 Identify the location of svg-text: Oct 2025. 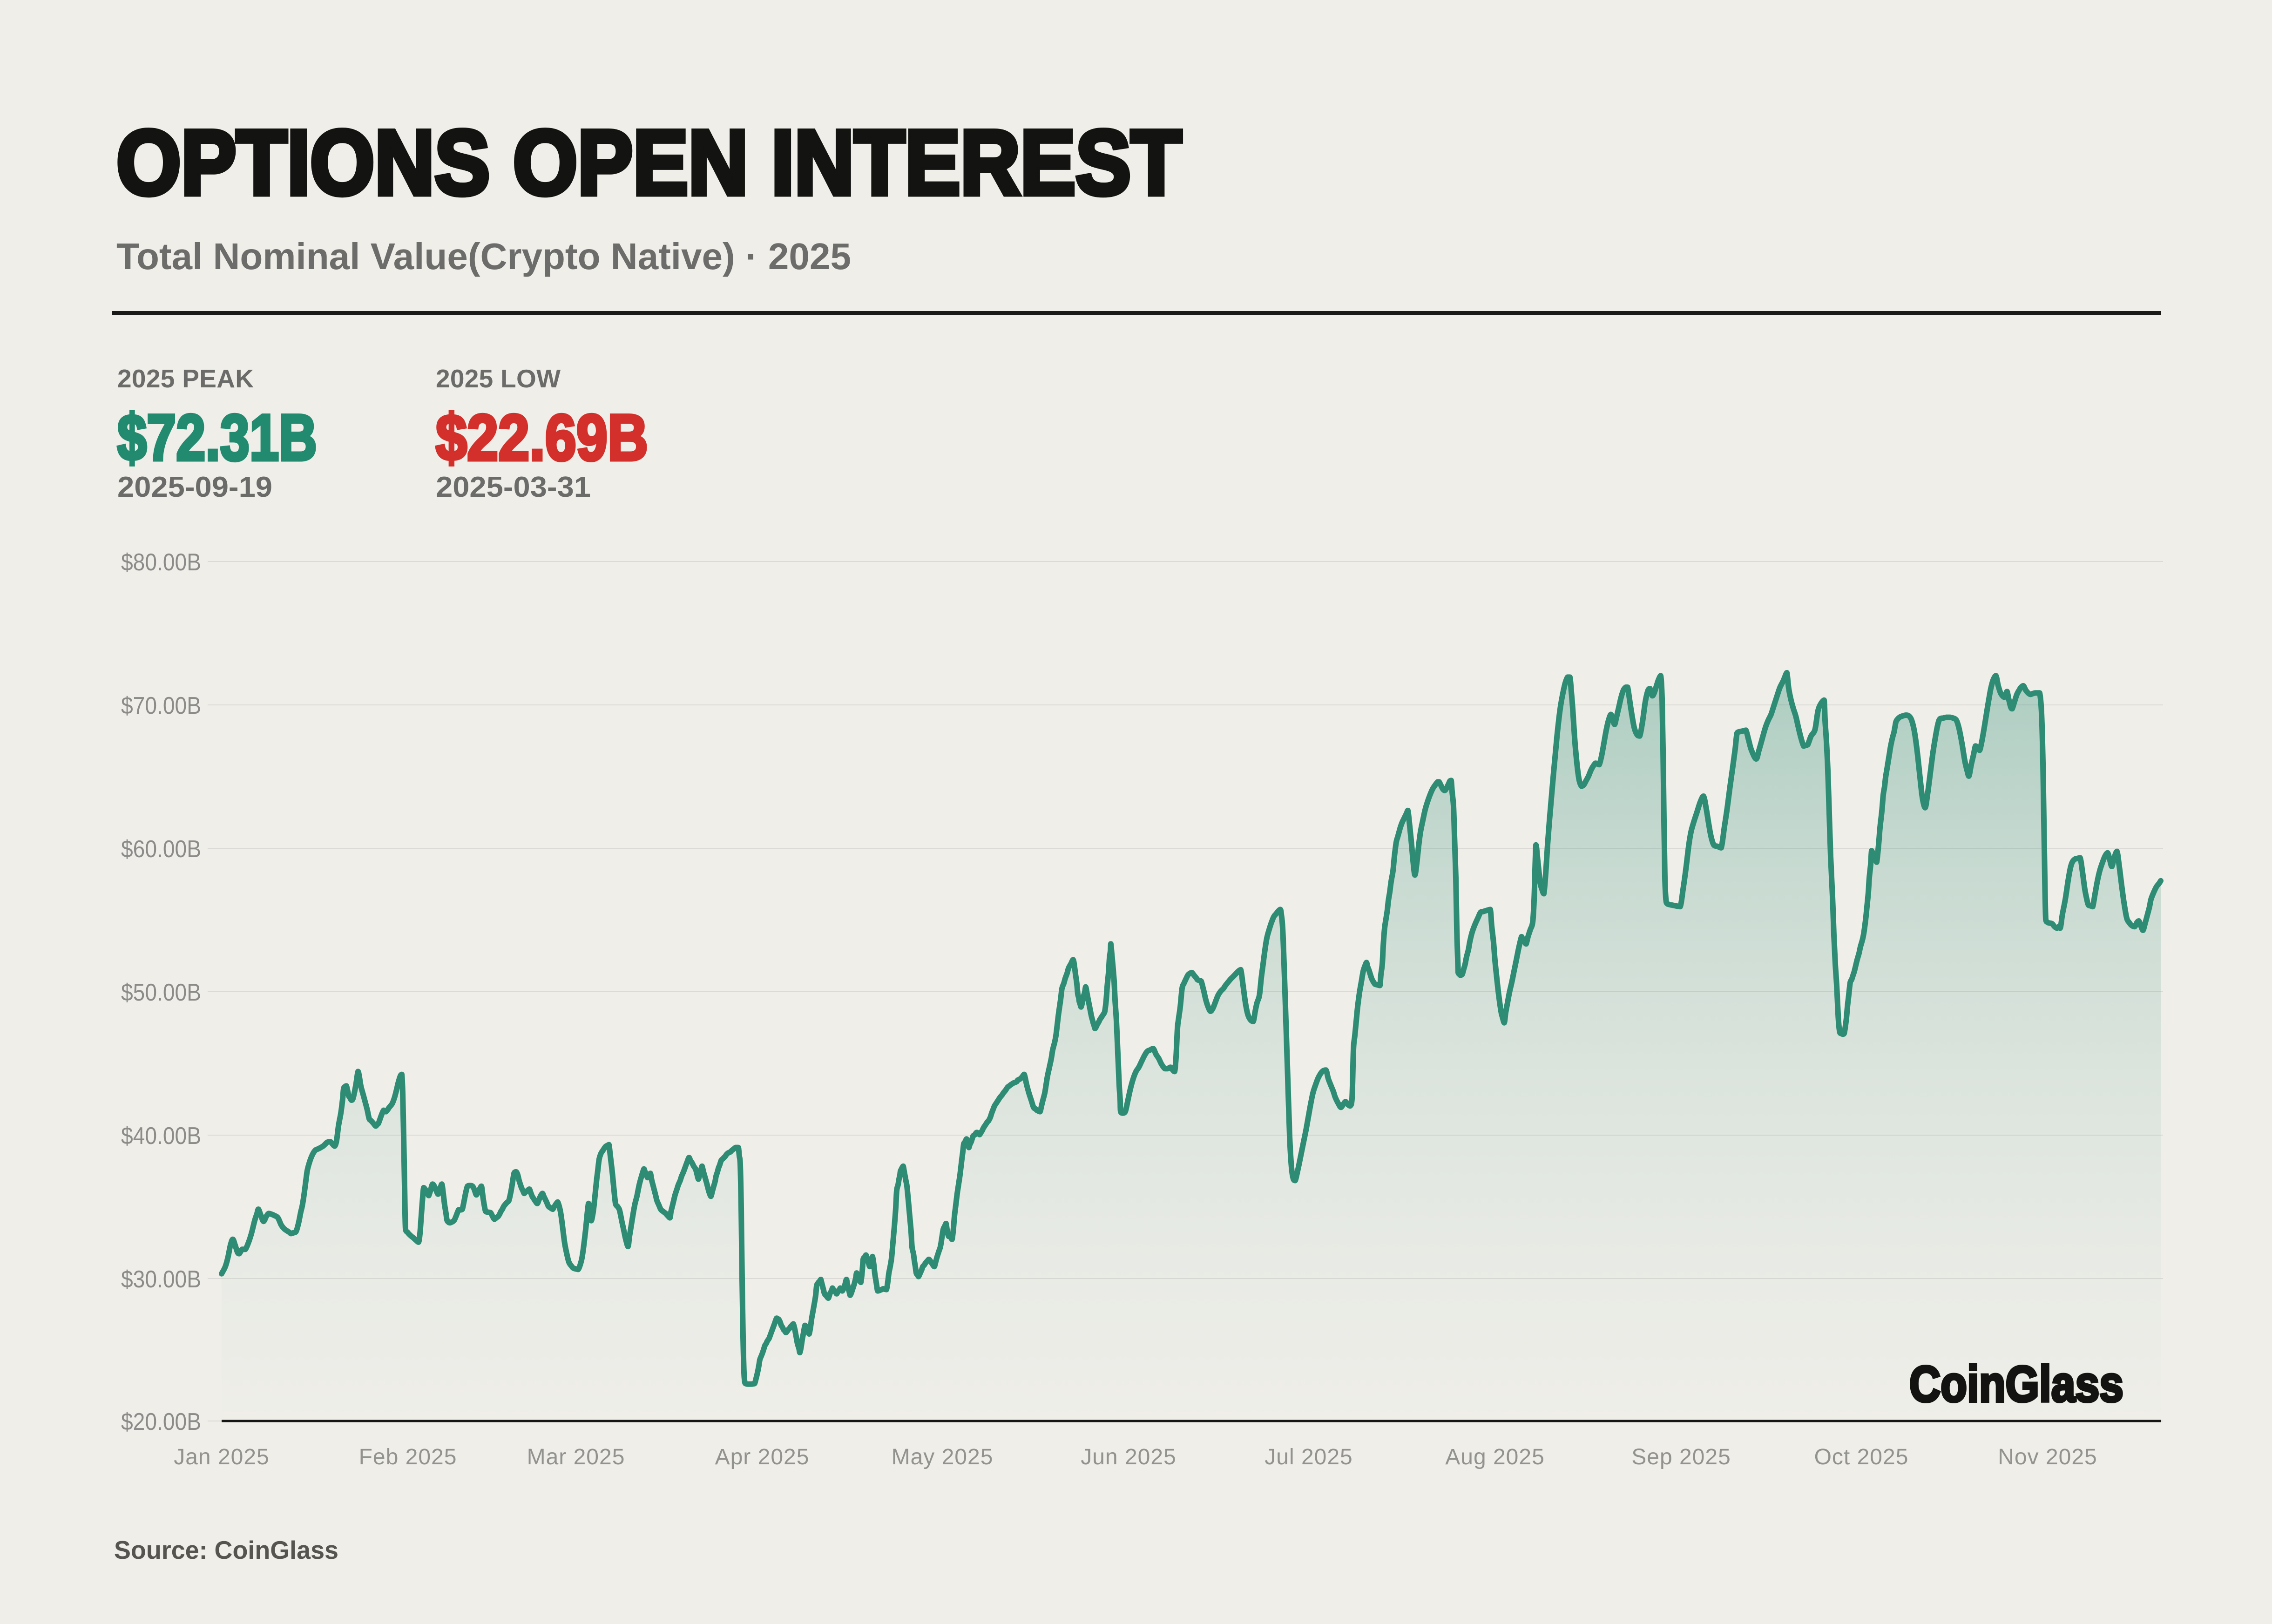
(1861, 1457).